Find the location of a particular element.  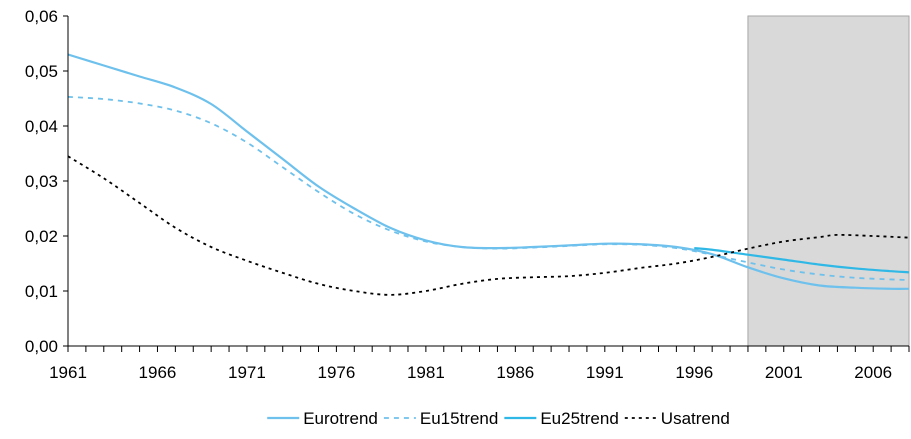

legend-item: Usatrend is located at coordinates (677, 418).